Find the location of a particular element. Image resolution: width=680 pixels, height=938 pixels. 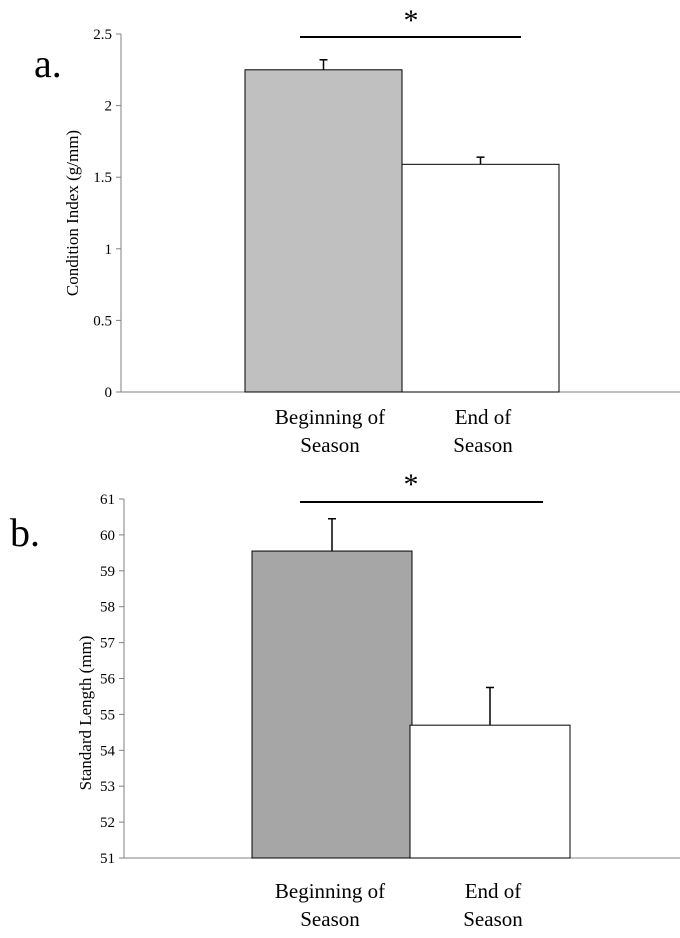

y-tick-label: 51 is located at coordinates (107, 859).